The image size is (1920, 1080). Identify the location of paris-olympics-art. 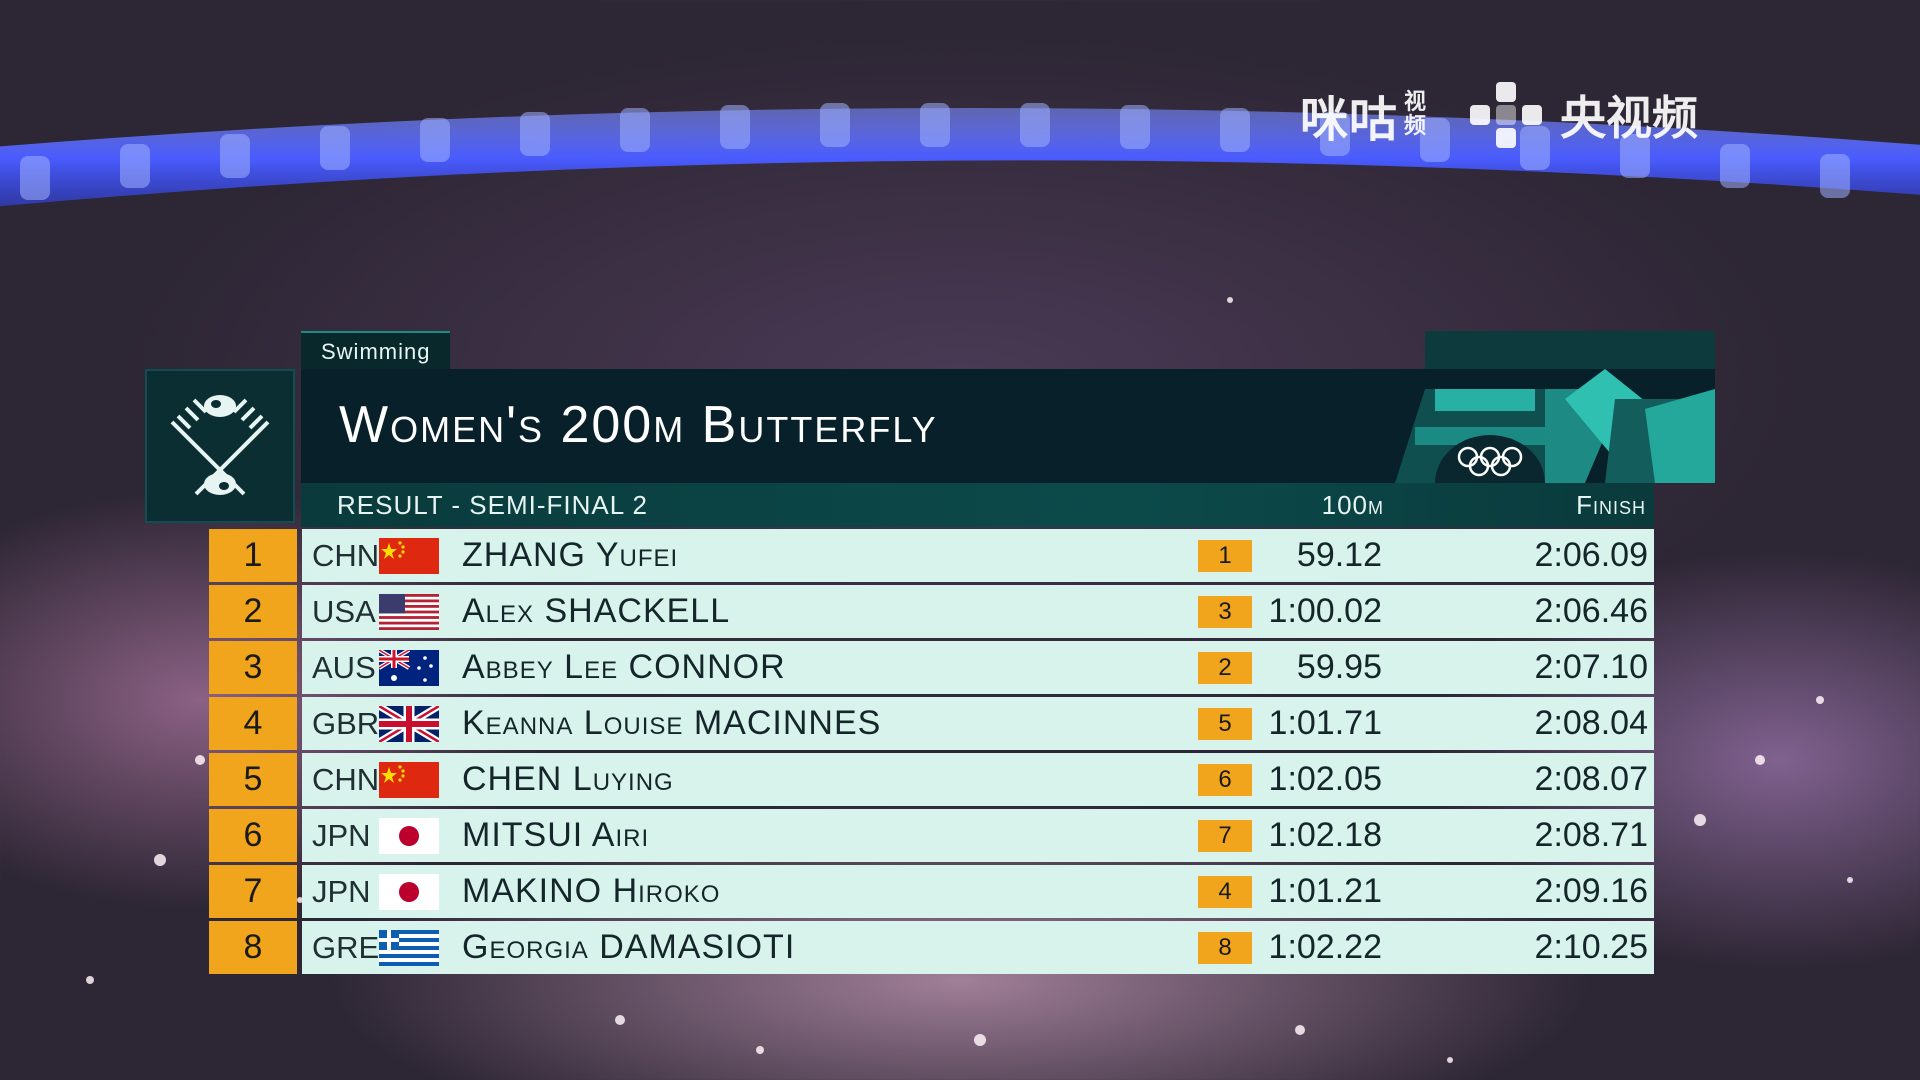
(1555, 426).